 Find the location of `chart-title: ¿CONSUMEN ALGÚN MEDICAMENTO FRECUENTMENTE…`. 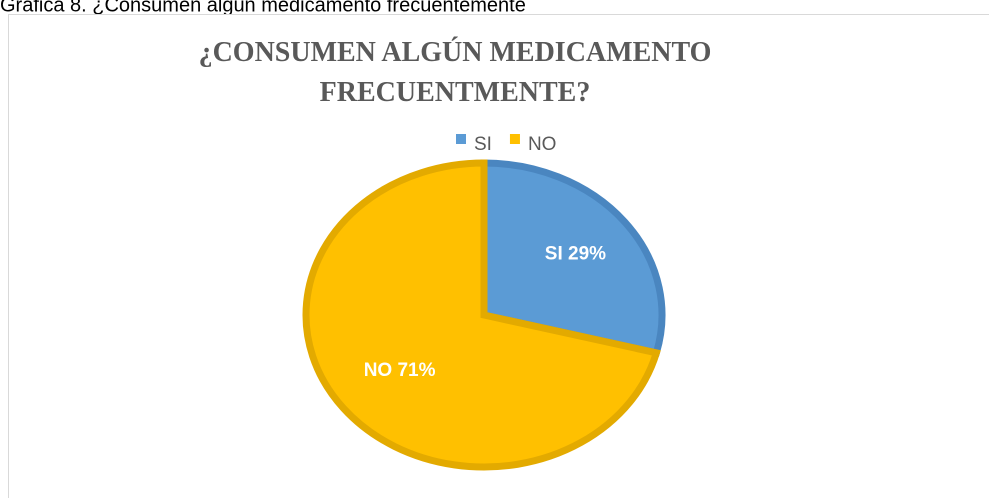

chart-title: ¿CONSUMEN ALGÚN MEDICAMENTO FRECUENTMENTE… is located at coordinates (455, 72).